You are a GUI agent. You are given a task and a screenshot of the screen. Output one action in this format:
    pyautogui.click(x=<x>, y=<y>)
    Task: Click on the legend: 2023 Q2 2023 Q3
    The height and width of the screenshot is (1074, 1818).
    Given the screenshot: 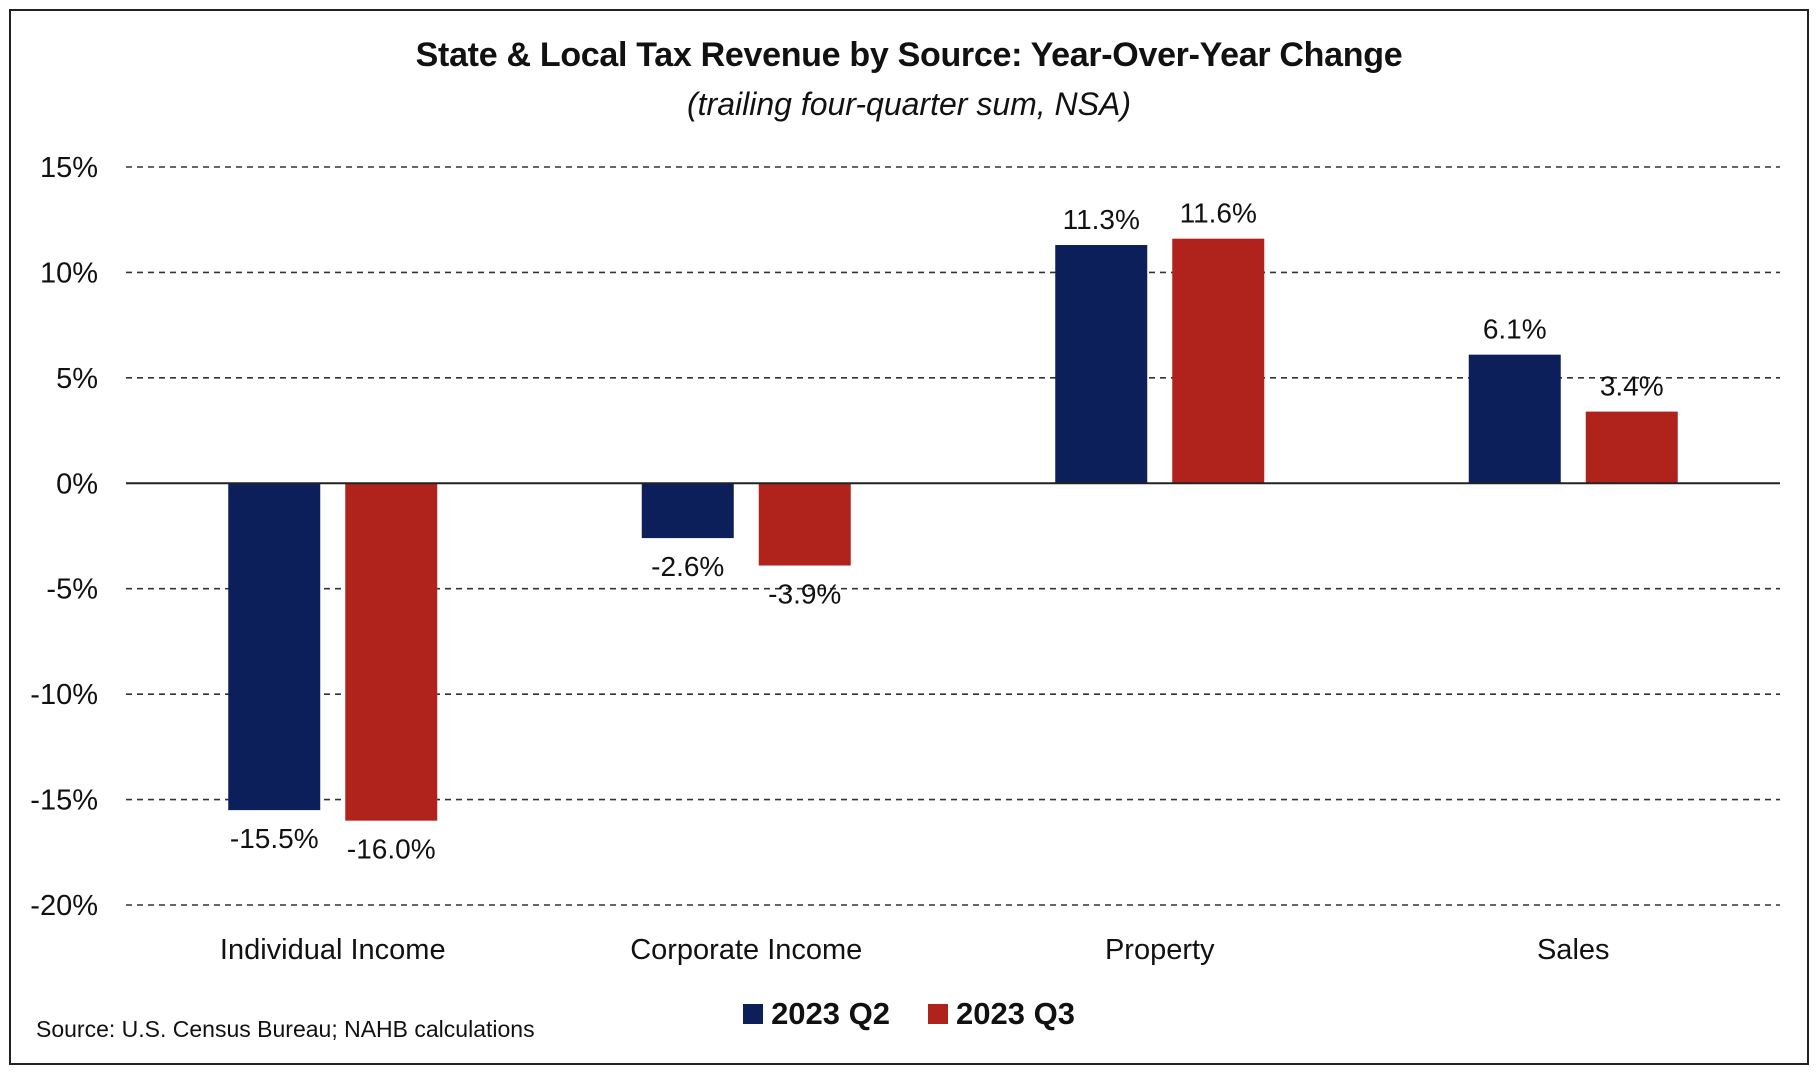 What is the action you would take?
    pyautogui.click(x=909, y=1014)
    